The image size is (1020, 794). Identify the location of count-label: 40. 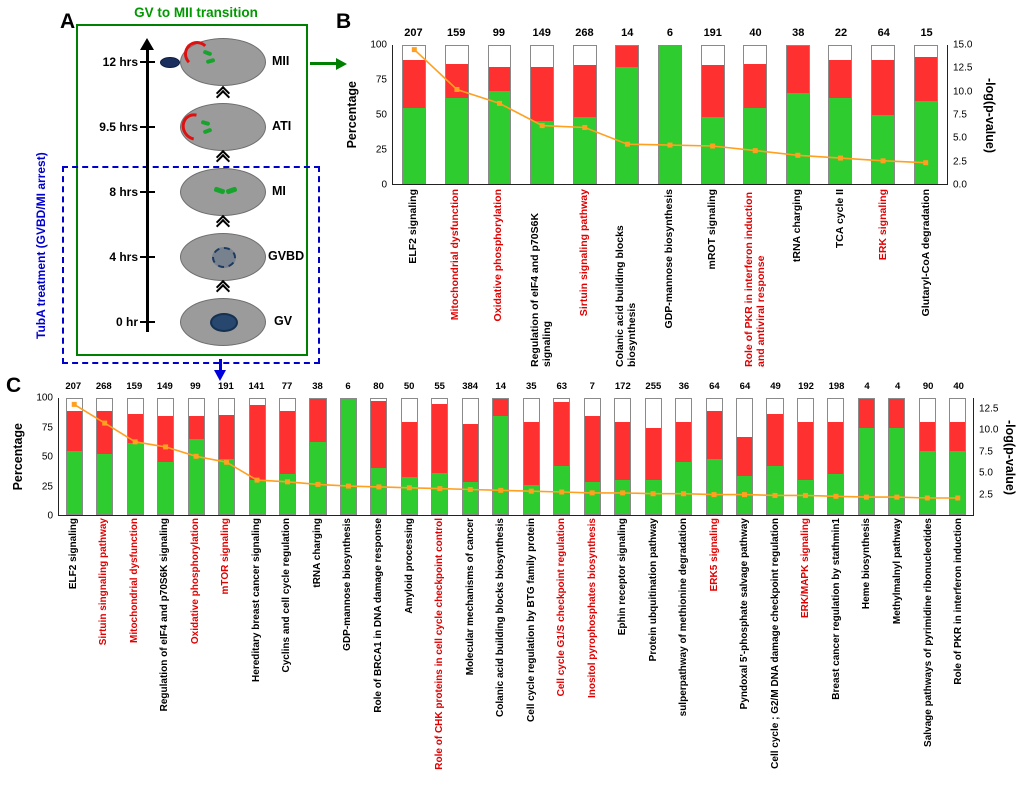
(958, 386).